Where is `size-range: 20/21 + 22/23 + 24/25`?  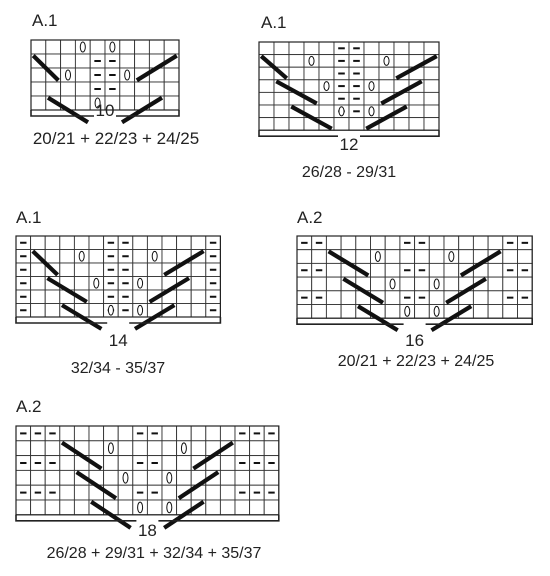 size-range: 20/21 + 22/23 + 24/25 is located at coordinates (416, 361).